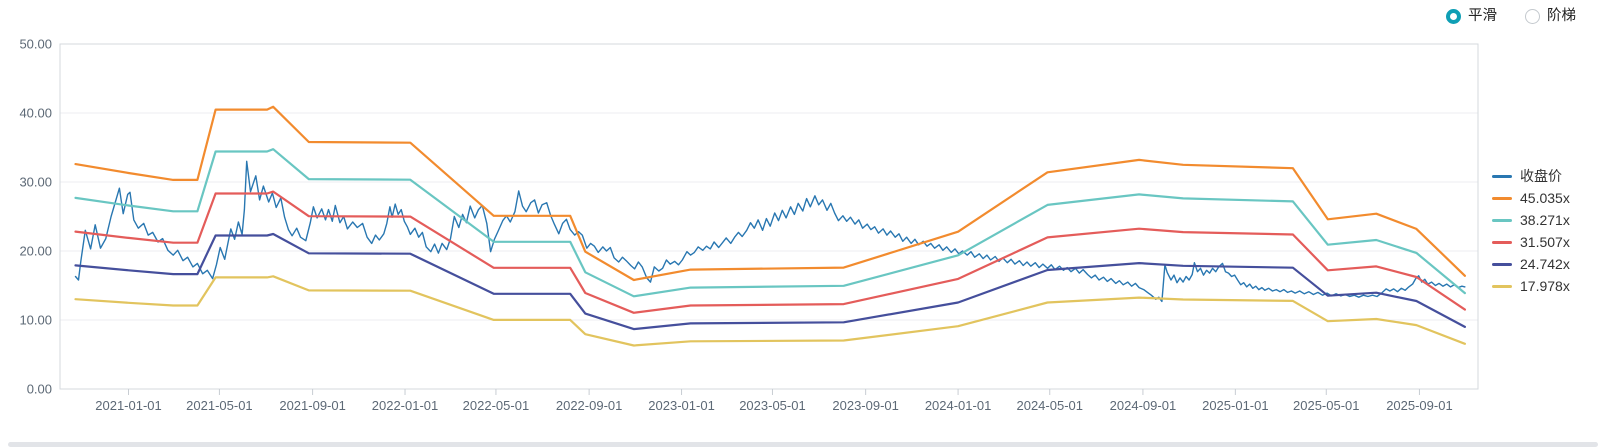 The height and width of the screenshot is (448, 1598). What do you see at coordinates (312, 405) in the screenshot?
I see `x-axis-tick-label: 2021-09-01` at bounding box center [312, 405].